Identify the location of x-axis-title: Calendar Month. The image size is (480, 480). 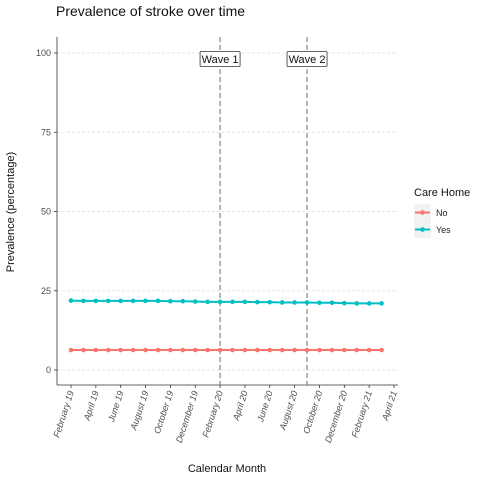
(227, 469).